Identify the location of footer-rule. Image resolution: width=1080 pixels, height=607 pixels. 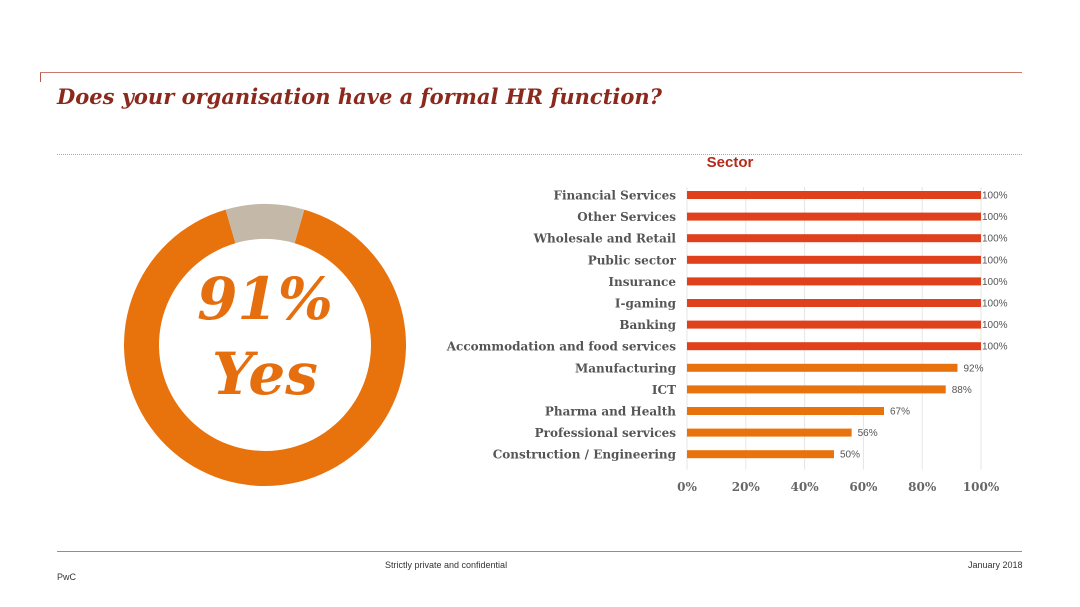
(539, 551).